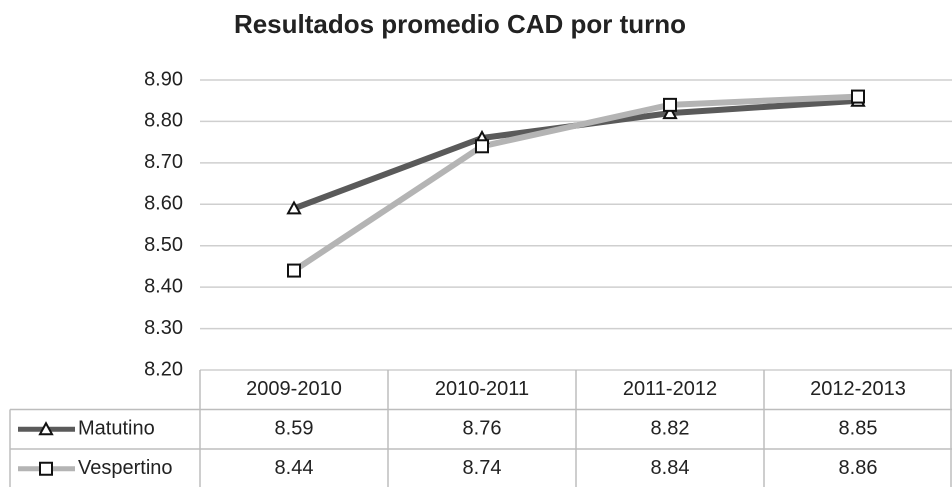 Image resolution: width=952 pixels, height=487 pixels. I want to click on y-tick-label: 8.80, so click(163, 121).